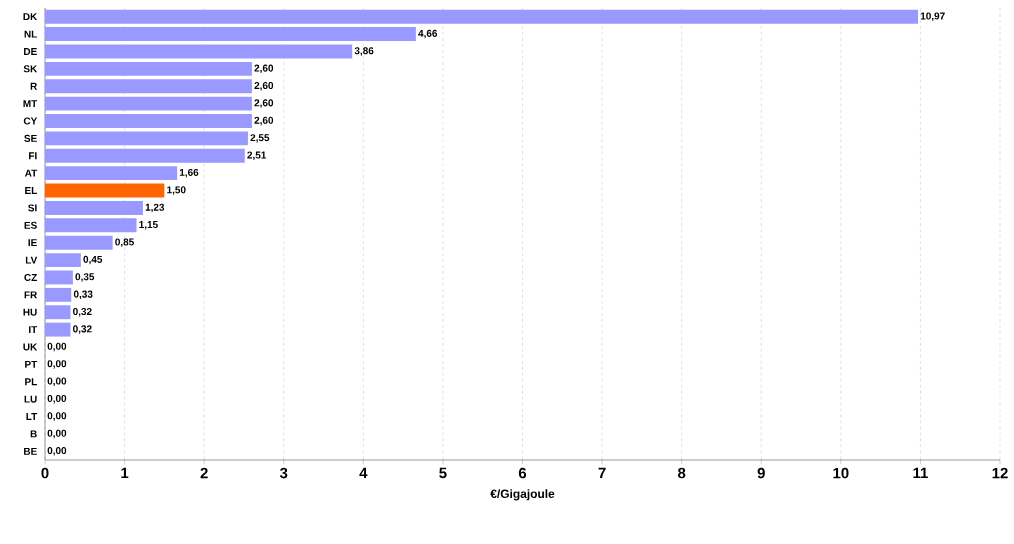 The image size is (1014, 544). What do you see at coordinates (30, 451) in the screenshot?
I see `y-tick-label: BE` at bounding box center [30, 451].